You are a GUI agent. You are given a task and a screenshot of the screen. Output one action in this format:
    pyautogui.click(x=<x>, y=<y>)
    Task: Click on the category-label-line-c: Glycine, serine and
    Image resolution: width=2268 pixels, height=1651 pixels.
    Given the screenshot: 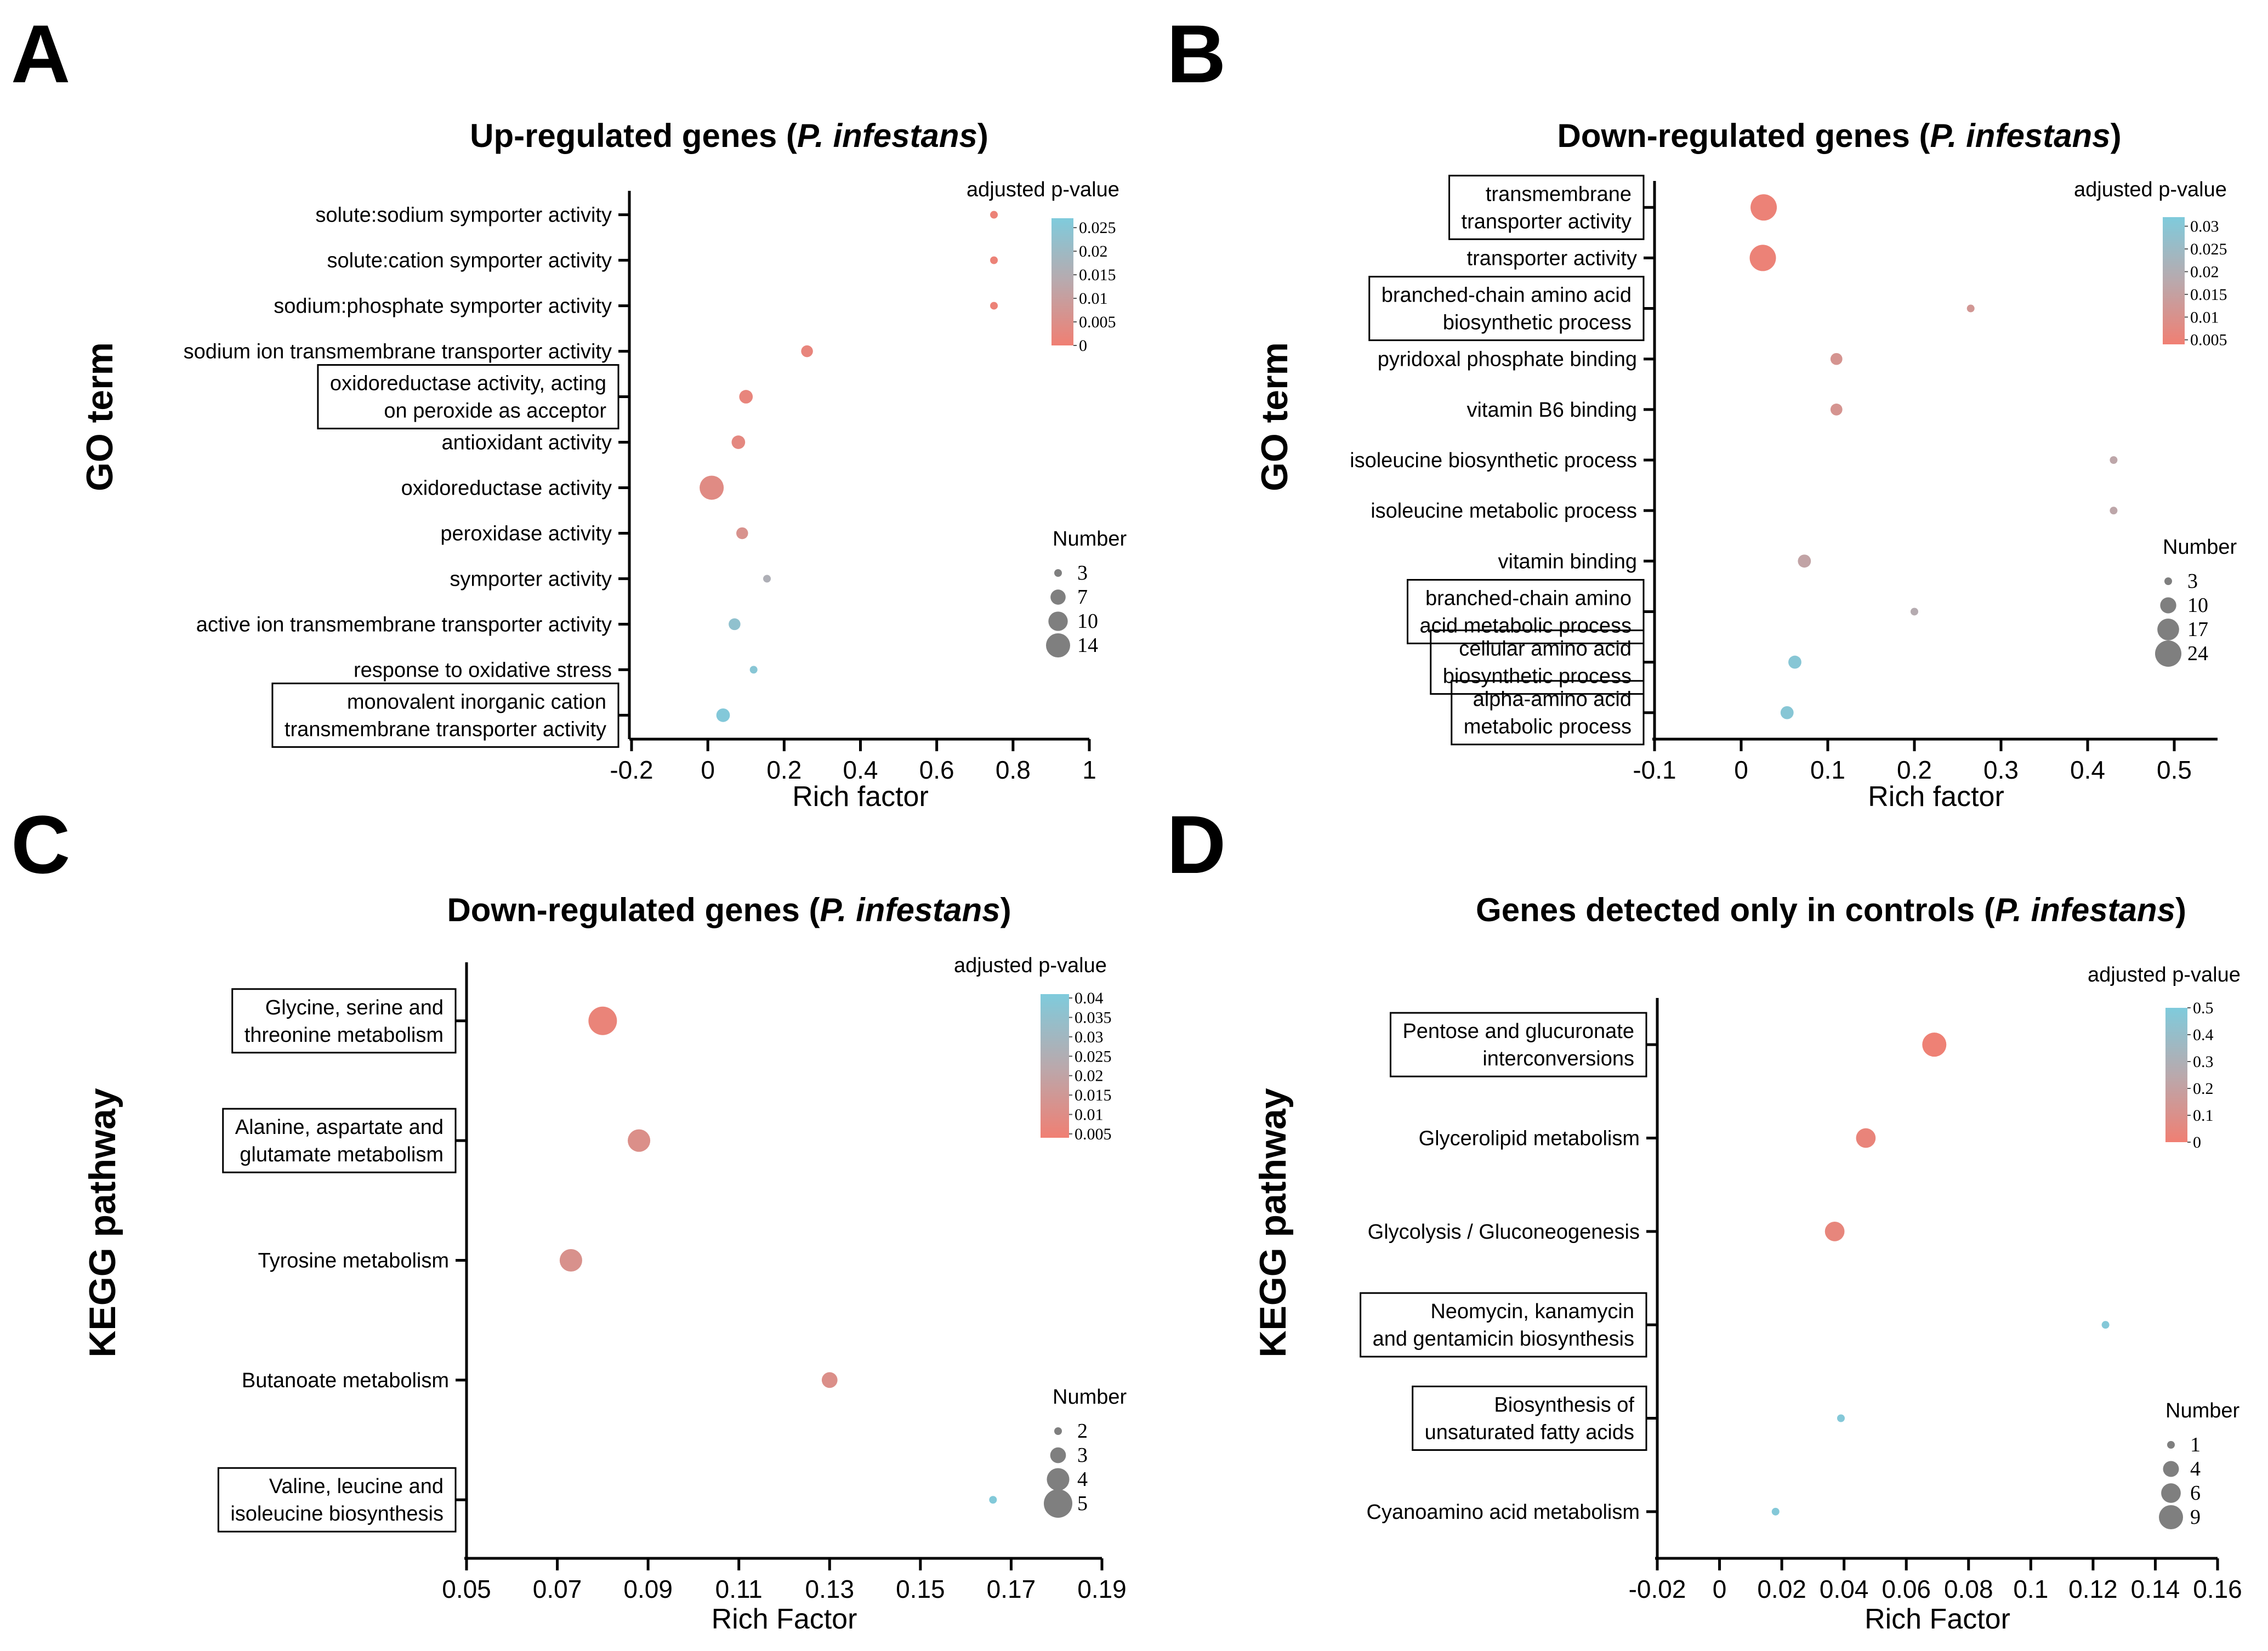 What is the action you would take?
    pyautogui.click(x=355, y=1008)
    